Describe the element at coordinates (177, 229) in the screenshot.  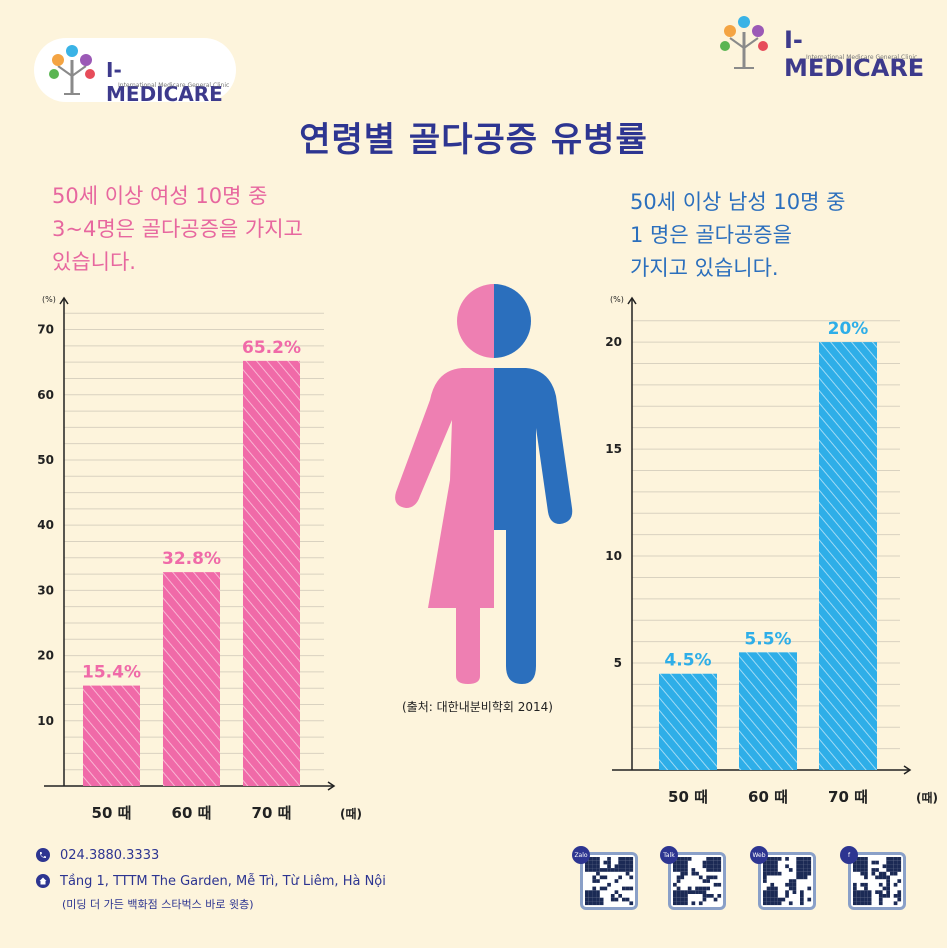
I see `female-subtitle: 50세 이상 여성 10명 중 3~4명은 골다공증을 가지고 있습니다.` at that location.